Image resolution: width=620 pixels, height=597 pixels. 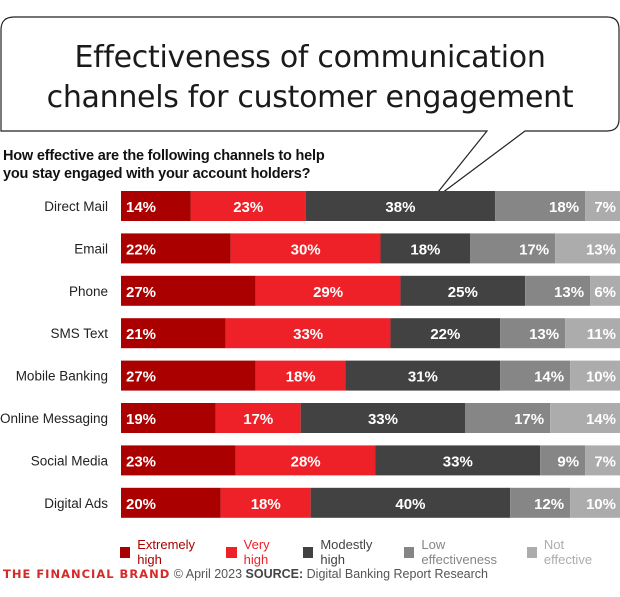 I want to click on data-label-modestly-high: 31%, so click(x=423, y=377).